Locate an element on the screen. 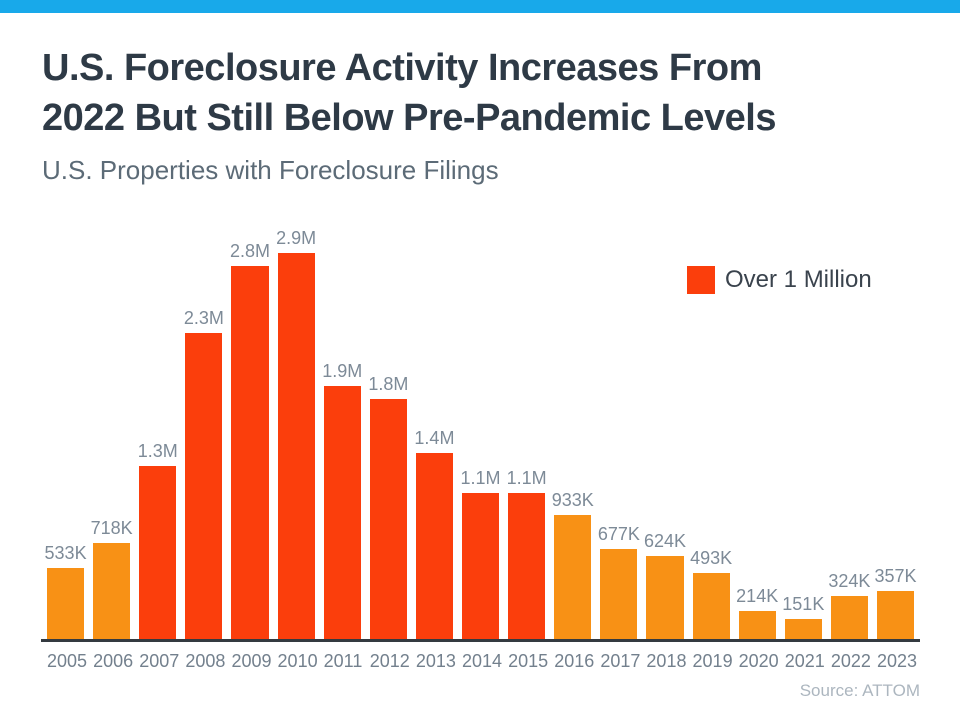  bar-value-label-2023: 357K is located at coordinates (895, 576).